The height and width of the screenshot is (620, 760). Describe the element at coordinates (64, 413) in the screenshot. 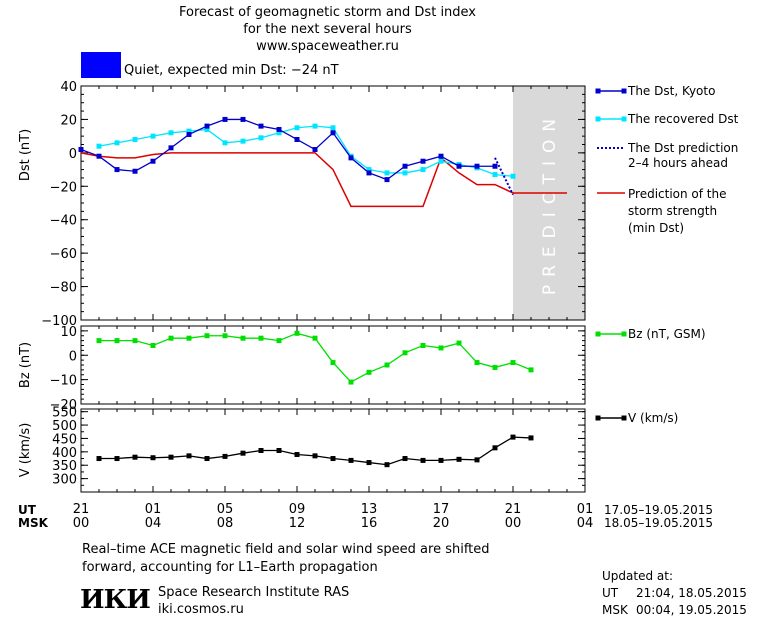

I see `y-tick-label: 550` at that location.